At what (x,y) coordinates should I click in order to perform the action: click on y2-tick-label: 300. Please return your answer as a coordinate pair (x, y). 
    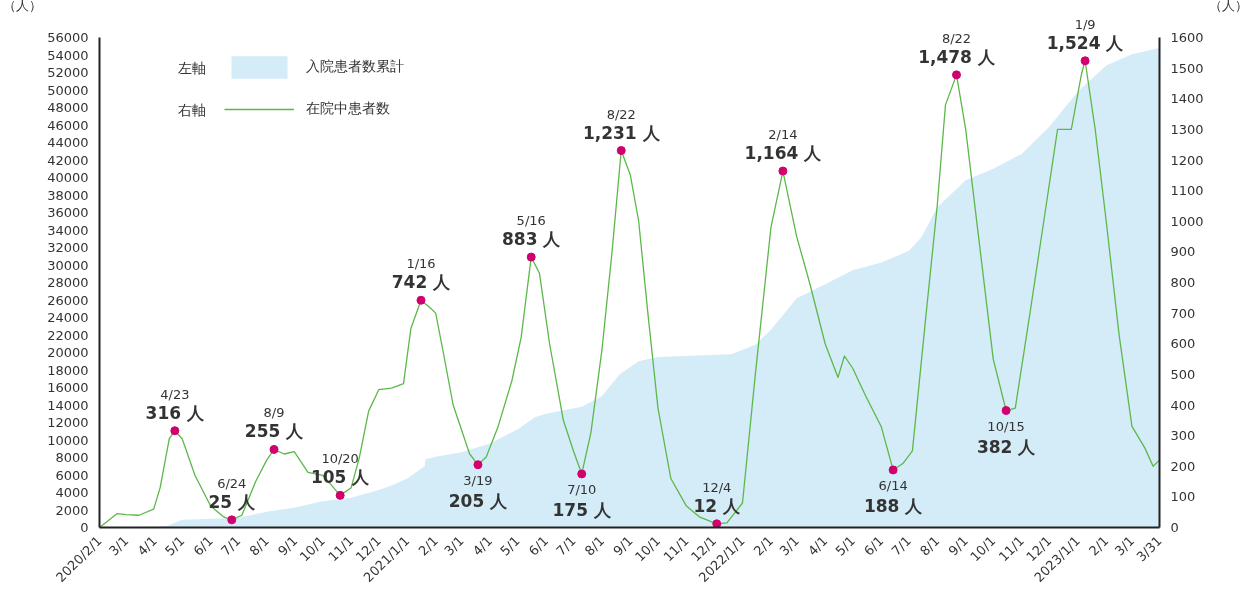
    Looking at the image, I should click on (1183, 436).